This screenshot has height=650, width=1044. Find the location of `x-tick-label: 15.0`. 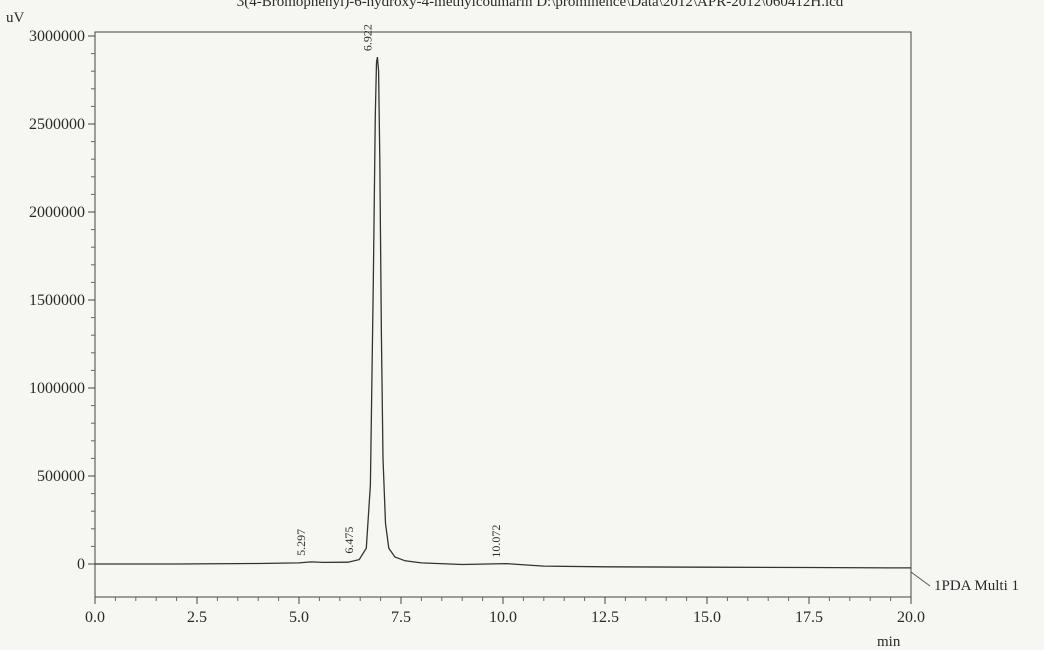

x-tick-label: 15.0 is located at coordinates (707, 617).